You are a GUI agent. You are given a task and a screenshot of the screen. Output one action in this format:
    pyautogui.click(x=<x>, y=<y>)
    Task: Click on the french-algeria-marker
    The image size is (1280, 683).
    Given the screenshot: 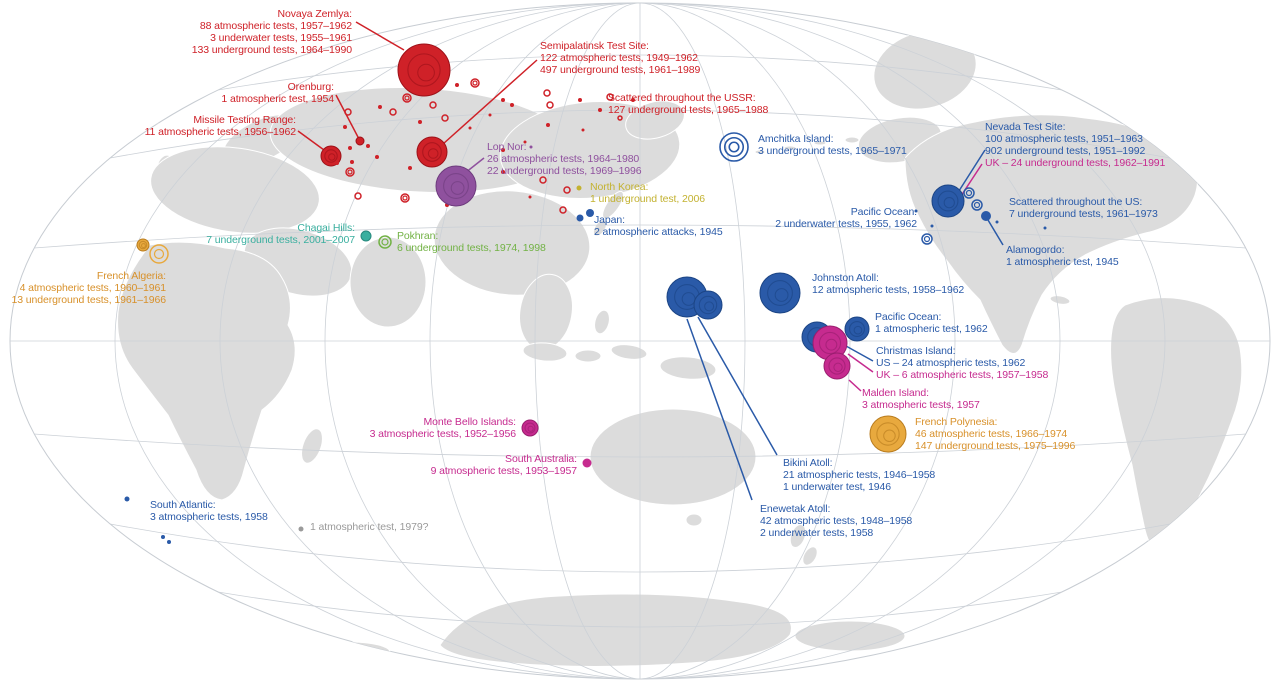 What is the action you would take?
    pyautogui.click(x=143, y=245)
    